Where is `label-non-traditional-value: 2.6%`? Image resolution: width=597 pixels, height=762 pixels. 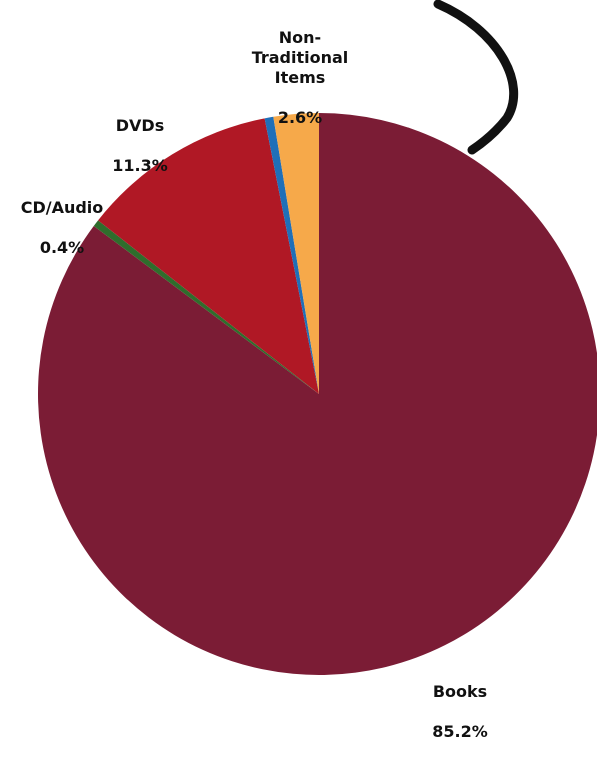
label-non-traditional-value: 2.6% is located at coordinates (300, 117).